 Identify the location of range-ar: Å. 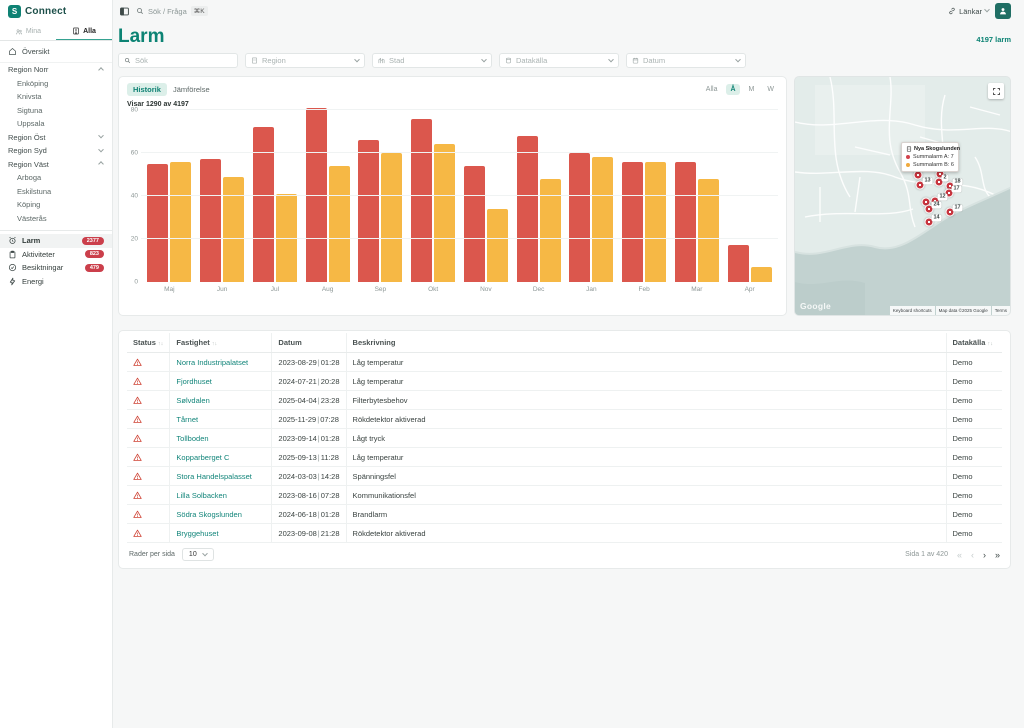
(733, 89).